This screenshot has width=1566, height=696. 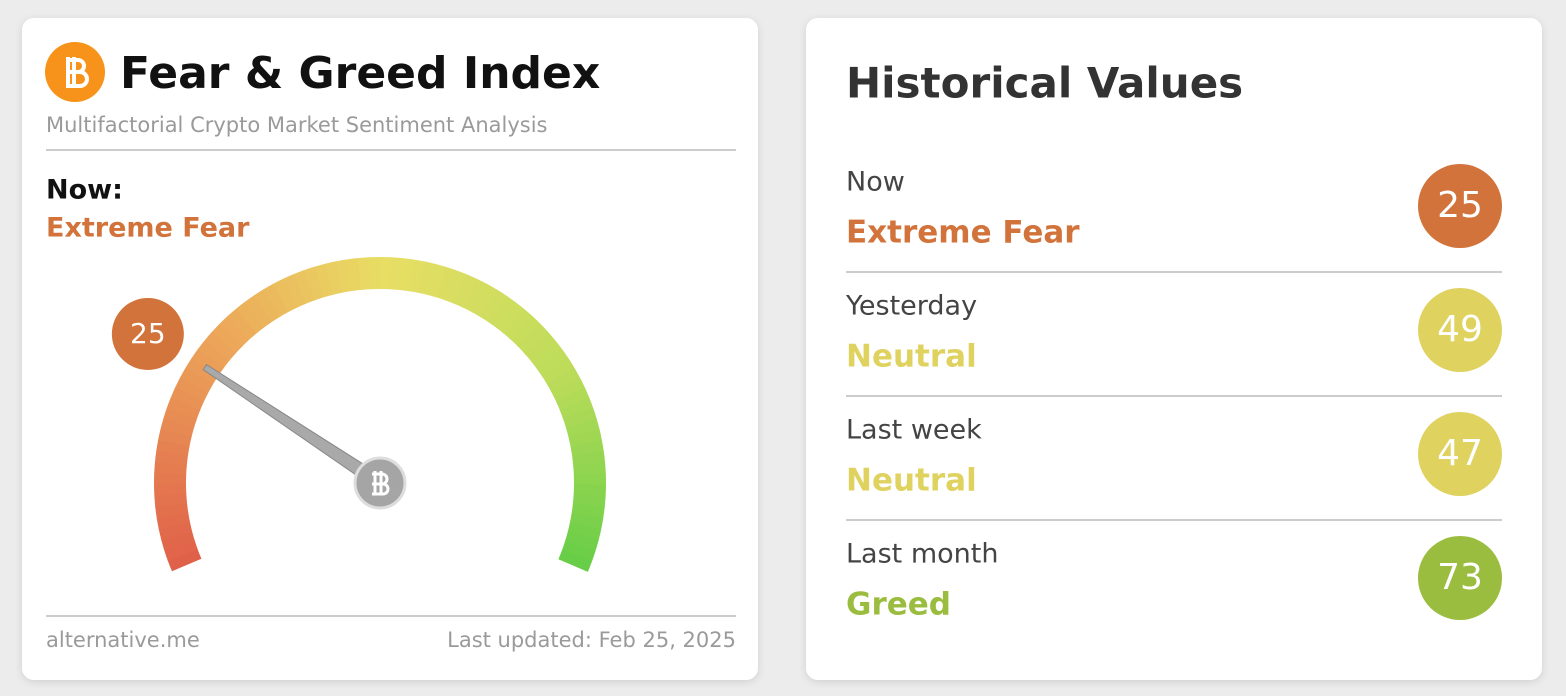 What do you see at coordinates (75, 72) in the screenshot?
I see `btc-logo` at bounding box center [75, 72].